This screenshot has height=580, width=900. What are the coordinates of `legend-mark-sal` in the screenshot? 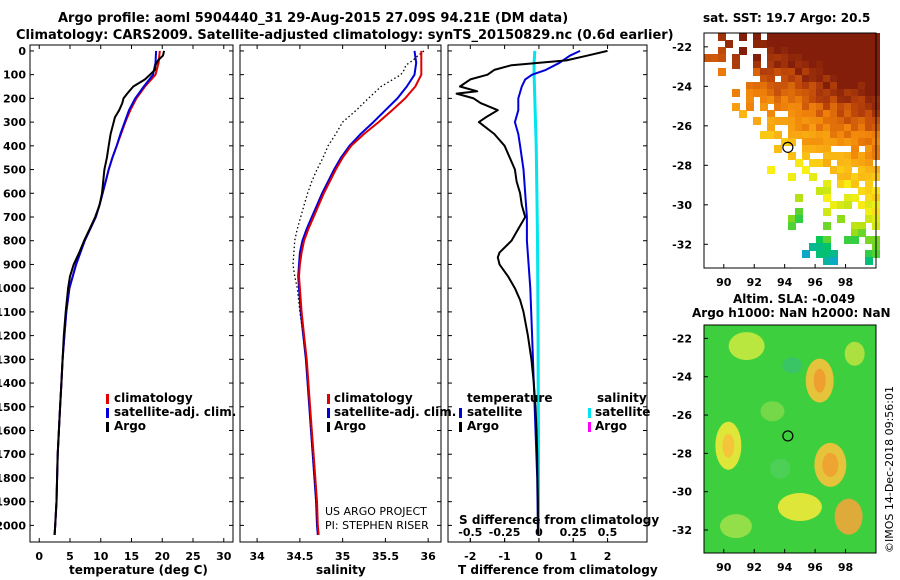 It's located at (328, 427).